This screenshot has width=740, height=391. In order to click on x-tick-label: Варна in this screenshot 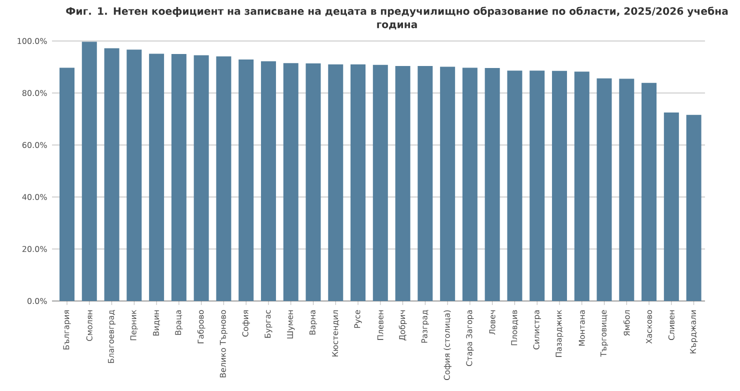, I will do `click(314, 322)`.